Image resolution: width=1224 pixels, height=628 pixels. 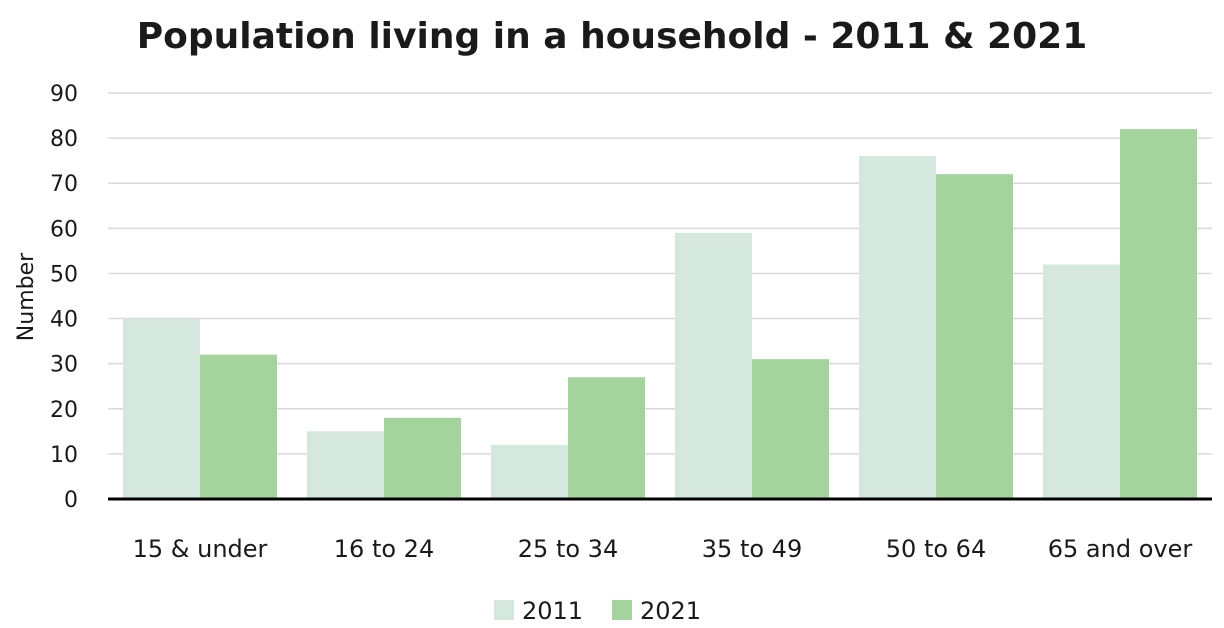 What do you see at coordinates (384, 549) in the screenshot?
I see `x-tick-label: 16 to 24` at bounding box center [384, 549].